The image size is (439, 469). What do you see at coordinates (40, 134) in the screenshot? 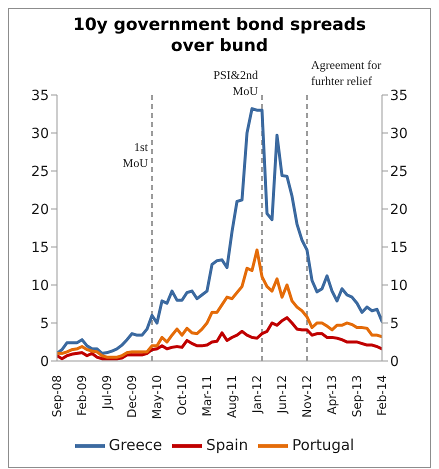
I see `y-tick-label: 30` at bounding box center [40, 134].